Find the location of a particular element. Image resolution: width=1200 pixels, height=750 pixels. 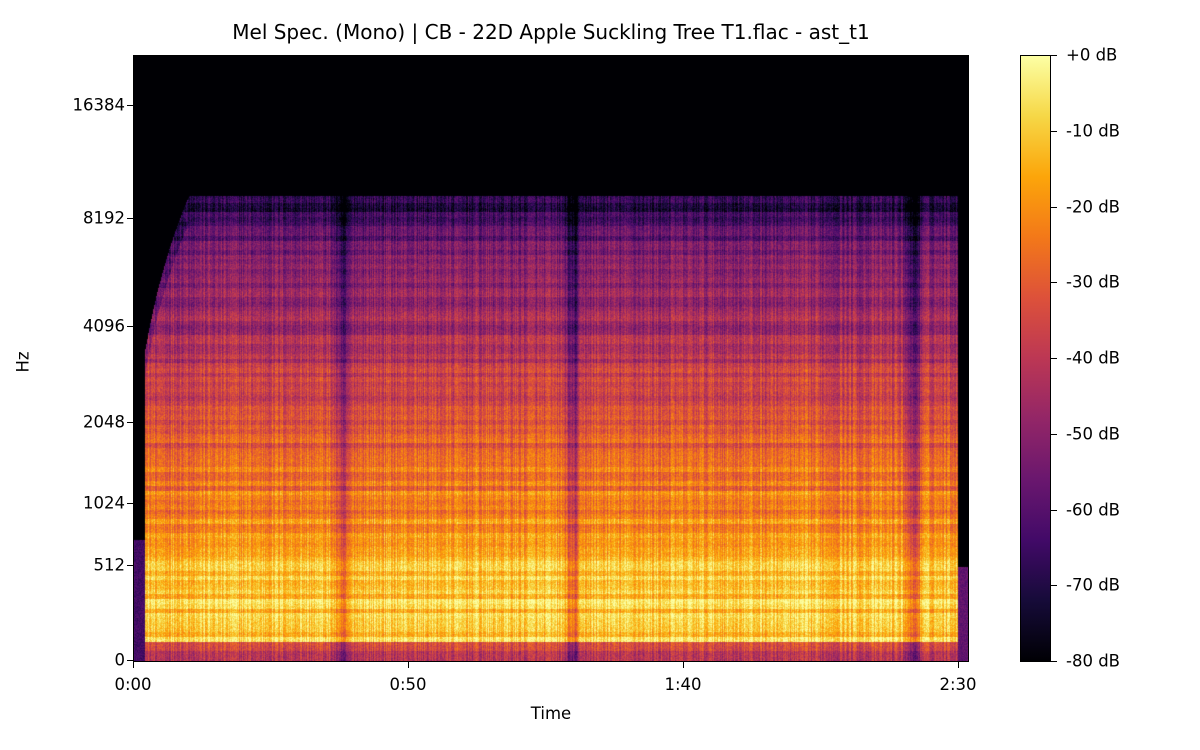

y-axis-label: Hz is located at coordinates (23, 362).